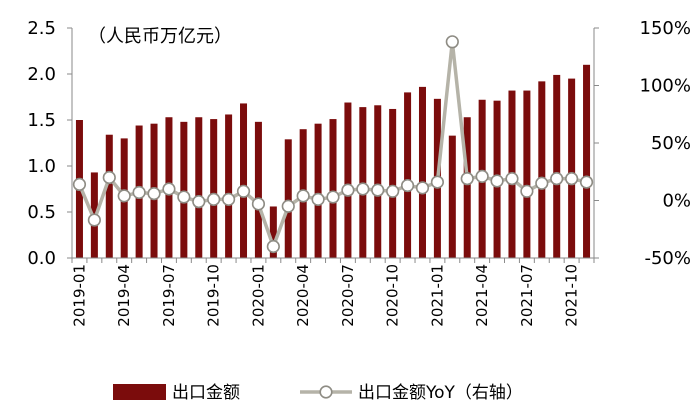 The width and height of the screenshot is (700, 420). I want to click on right-tick-label-100%: 100%, so click(665, 86).